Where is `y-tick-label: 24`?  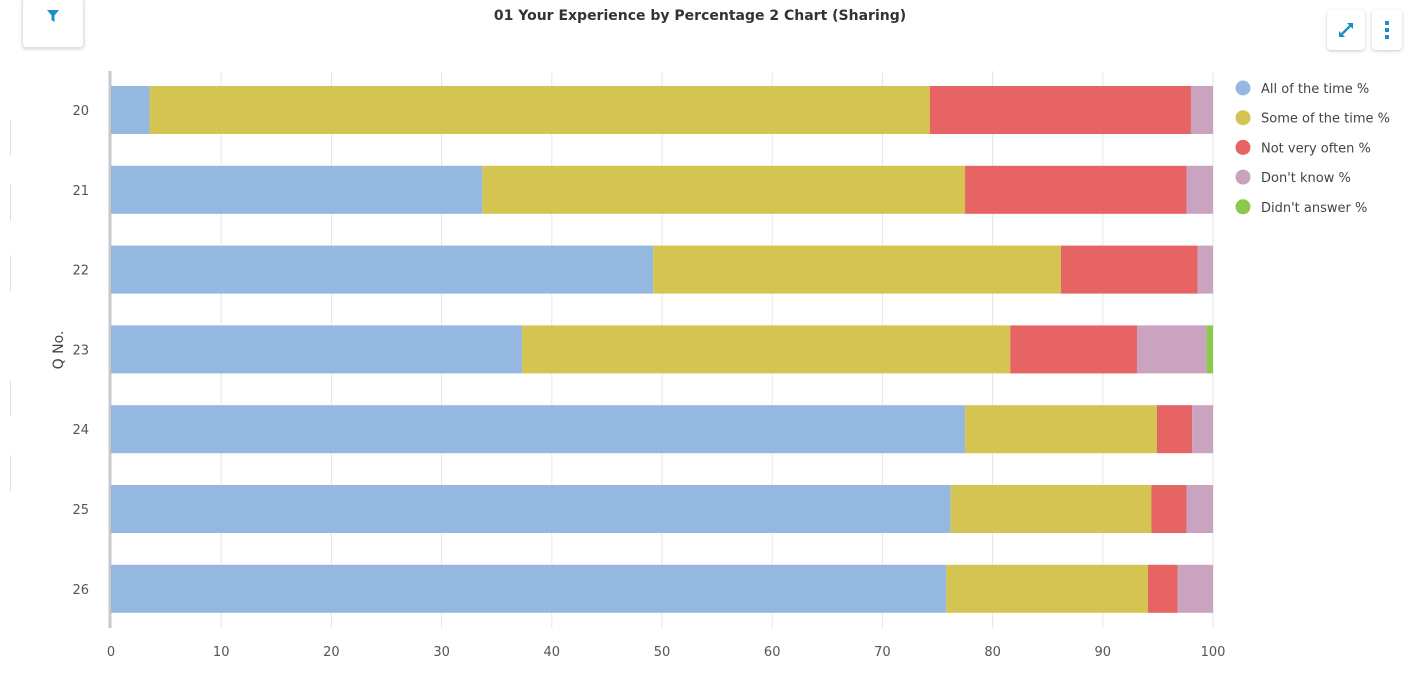
y-tick-label: 24 is located at coordinates (80, 430).